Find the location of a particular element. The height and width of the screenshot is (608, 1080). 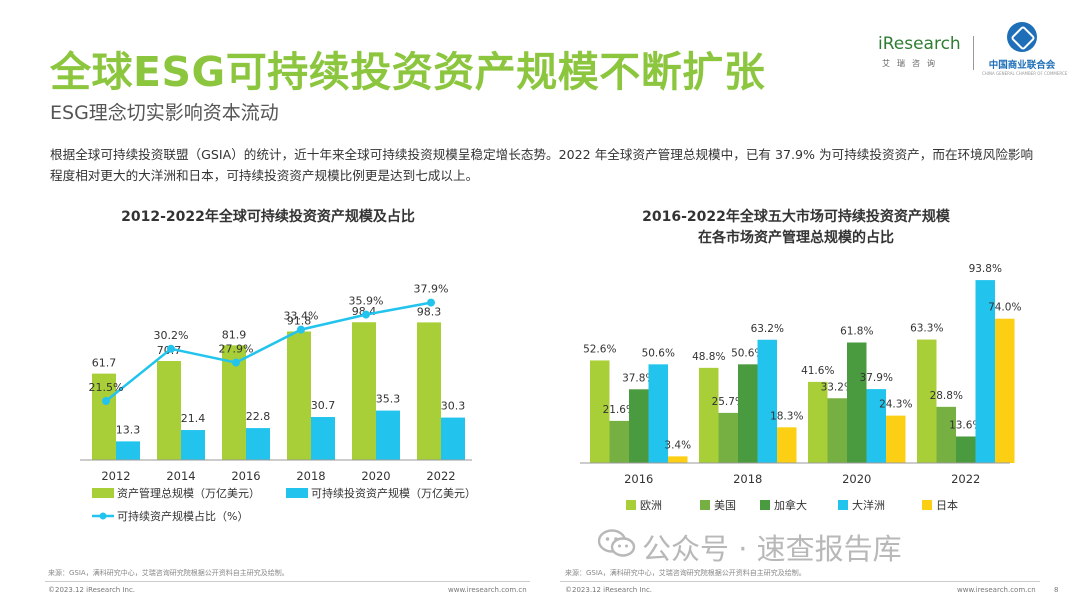

label-日本-2018: 18.3% is located at coordinates (786, 416).